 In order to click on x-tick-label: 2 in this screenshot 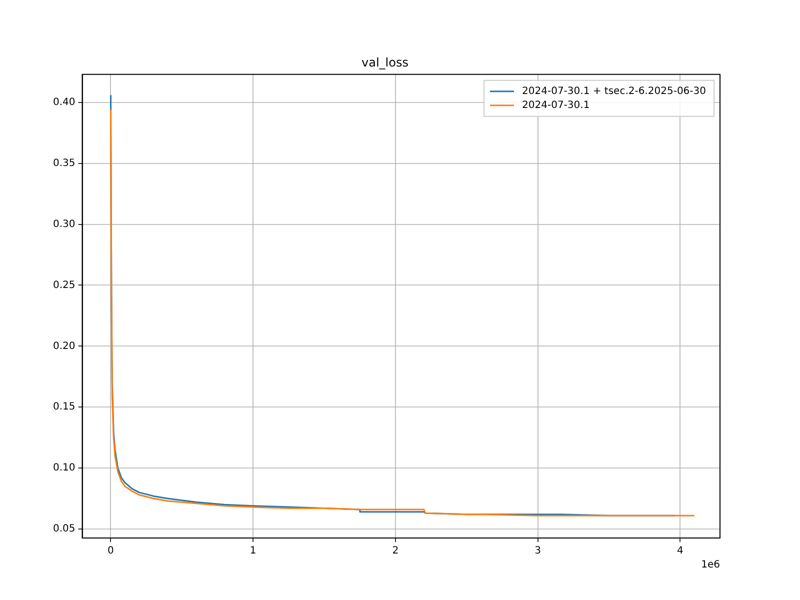, I will do `click(395, 551)`.